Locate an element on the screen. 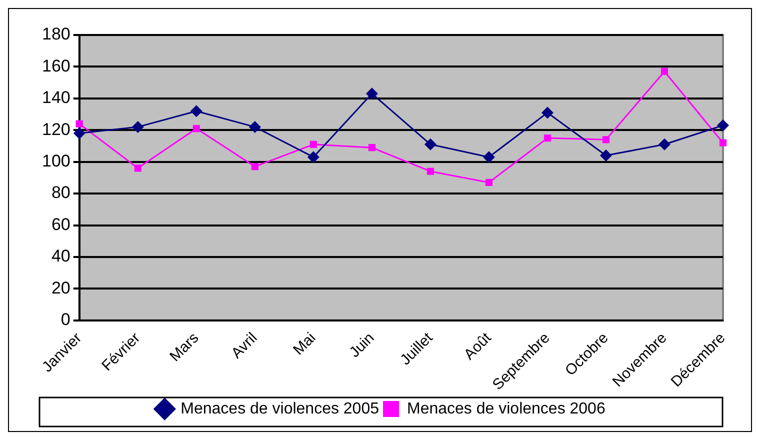 This screenshot has height=438, width=758. x-tick-label: Juin is located at coordinates (362, 345).